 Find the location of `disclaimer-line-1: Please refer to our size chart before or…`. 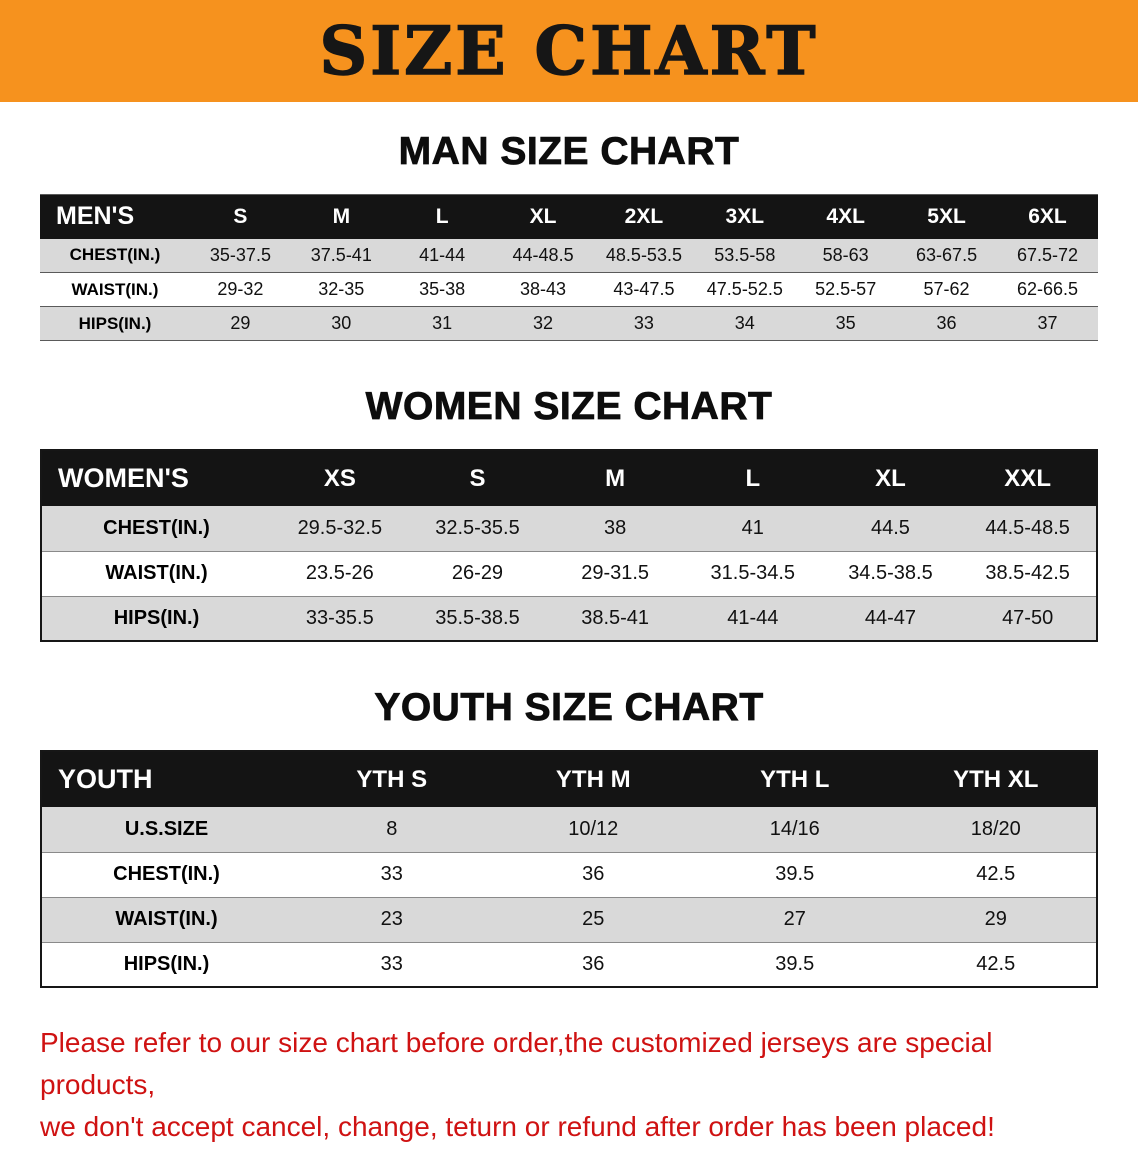

disclaimer-line-1: Please refer to our size chart before or… is located at coordinates (516, 1063).